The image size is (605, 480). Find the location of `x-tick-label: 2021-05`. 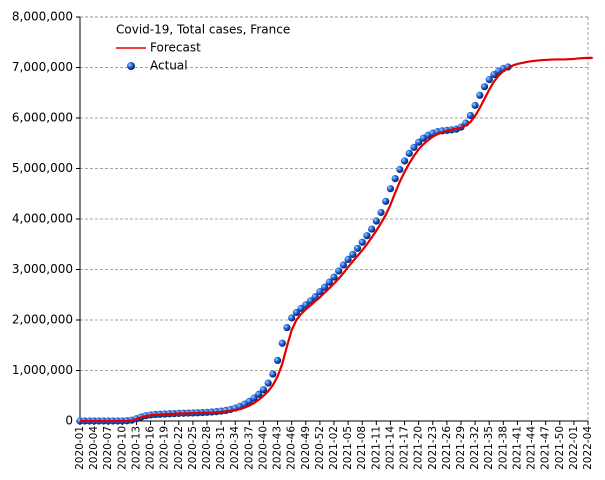

x-tick-label: 2021-05 is located at coordinates (348, 448).